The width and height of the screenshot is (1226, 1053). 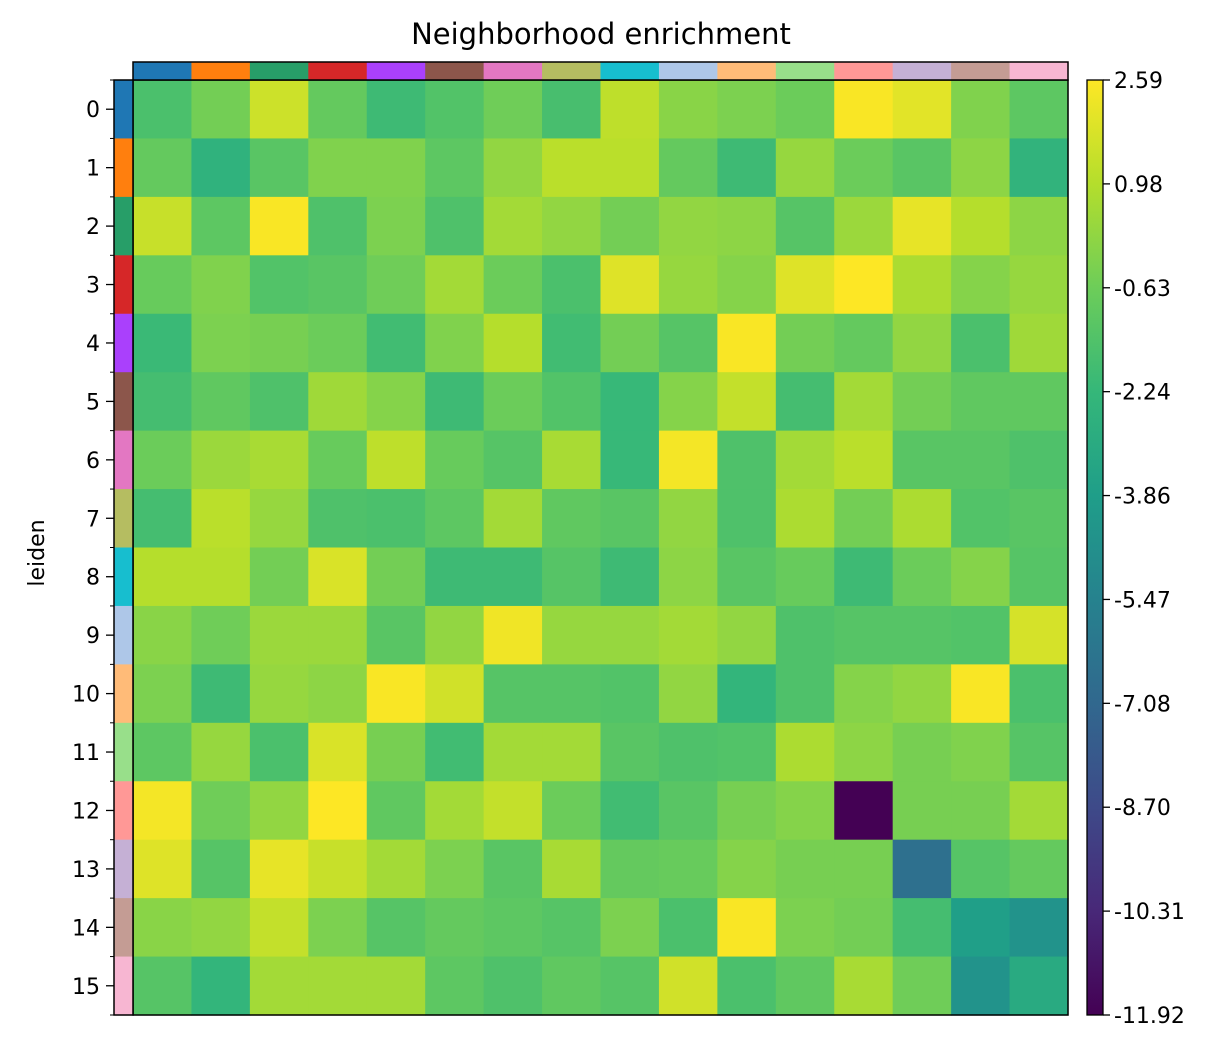 I want to click on chart-title: Neighborhood enrichment, so click(x=601, y=34).